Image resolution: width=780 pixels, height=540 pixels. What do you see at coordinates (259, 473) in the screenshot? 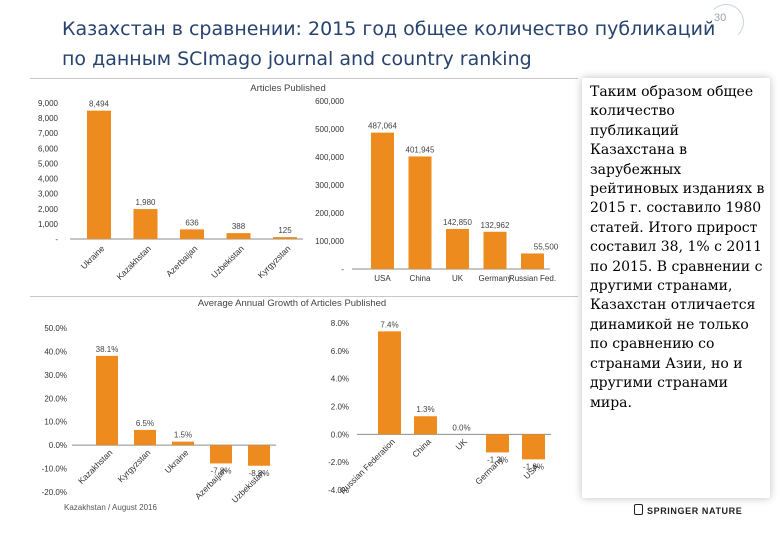
I see `c3-value-label-4: -8.8%` at bounding box center [259, 473].